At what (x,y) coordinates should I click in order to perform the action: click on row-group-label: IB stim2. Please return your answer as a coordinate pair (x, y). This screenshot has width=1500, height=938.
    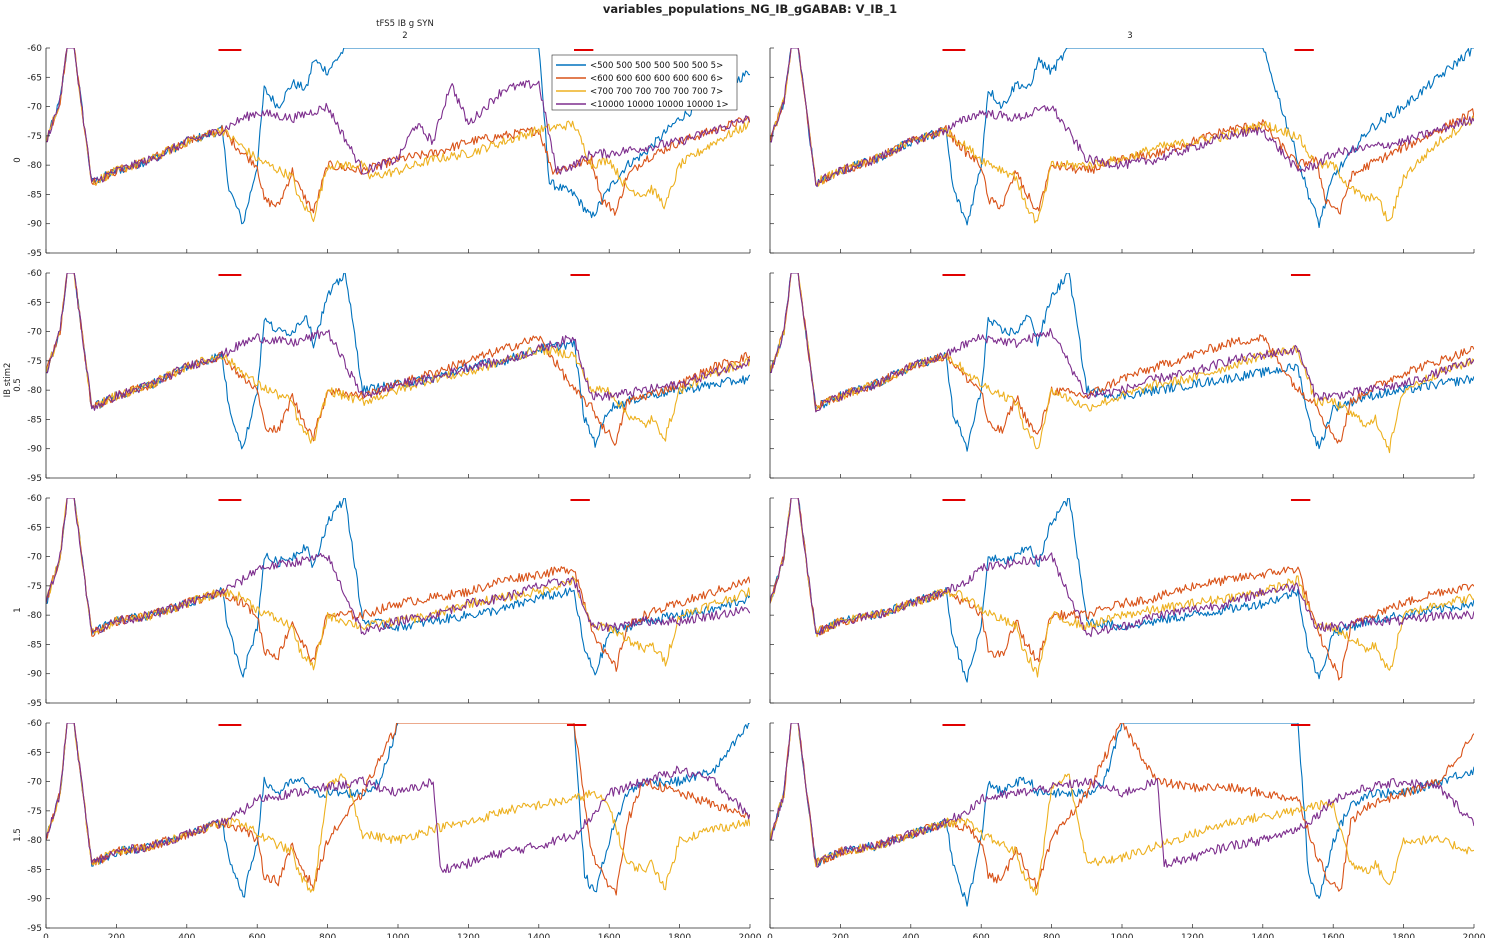
    Looking at the image, I should click on (8, 380).